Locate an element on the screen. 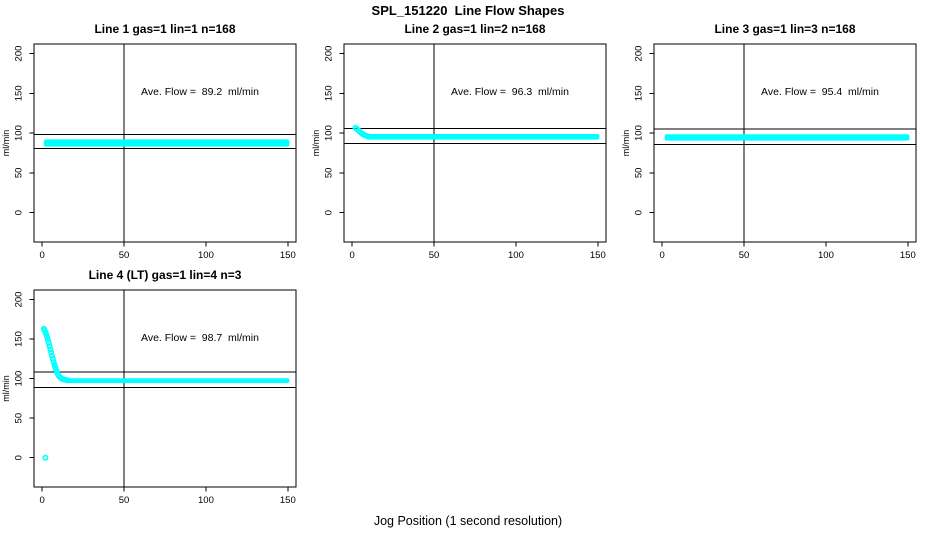 The height and width of the screenshot is (540, 936). panel-3-y-axis-label: ml/min is located at coordinates (626, 143).